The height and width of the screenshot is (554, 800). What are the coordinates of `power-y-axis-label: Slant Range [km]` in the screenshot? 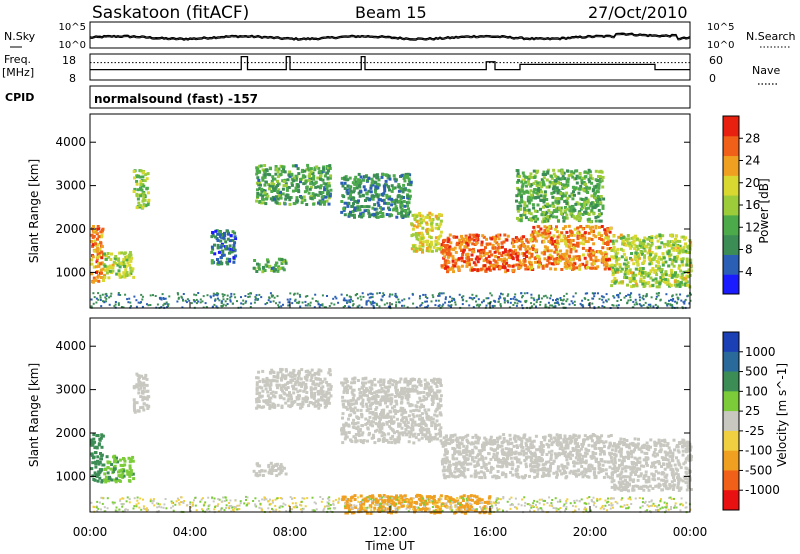 It's located at (34, 211).